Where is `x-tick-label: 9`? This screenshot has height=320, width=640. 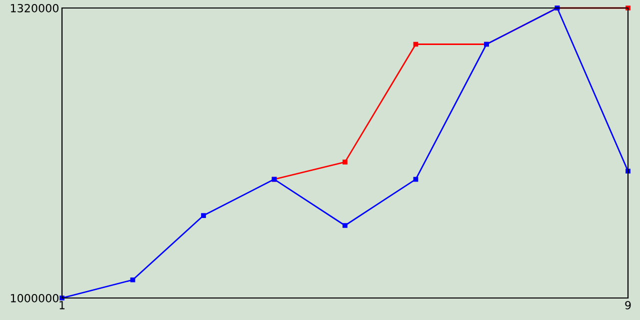
x-tick-label: 9 is located at coordinates (628, 305).